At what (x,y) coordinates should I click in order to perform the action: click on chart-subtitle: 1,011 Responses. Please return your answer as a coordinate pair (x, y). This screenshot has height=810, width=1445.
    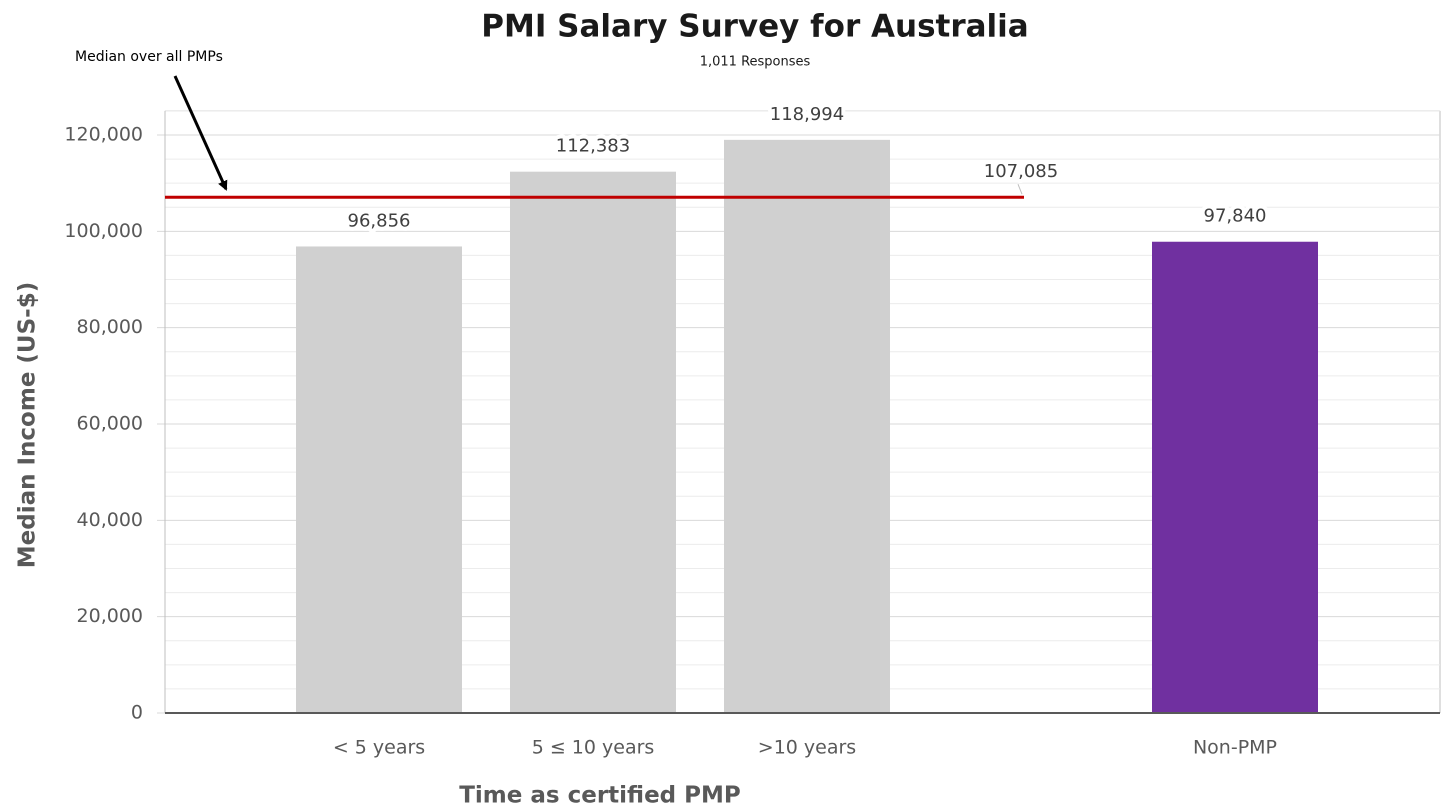
    Looking at the image, I should click on (755, 62).